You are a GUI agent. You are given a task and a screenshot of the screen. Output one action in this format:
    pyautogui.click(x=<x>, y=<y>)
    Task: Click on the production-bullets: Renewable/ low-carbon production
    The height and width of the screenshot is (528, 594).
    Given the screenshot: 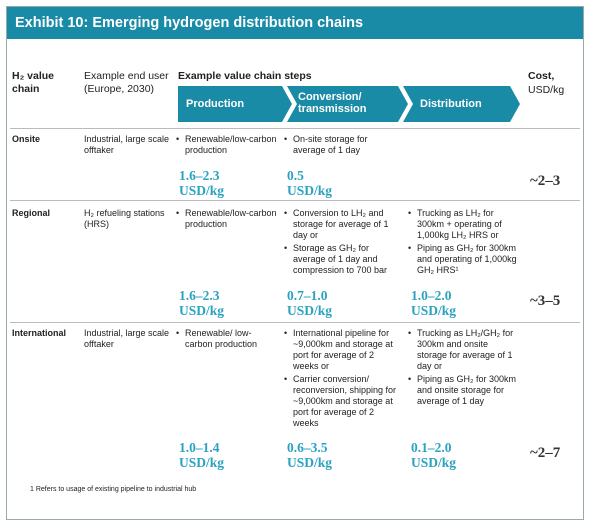 What is the action you would take?
    pyautogui.click(x=227, y=340)
    